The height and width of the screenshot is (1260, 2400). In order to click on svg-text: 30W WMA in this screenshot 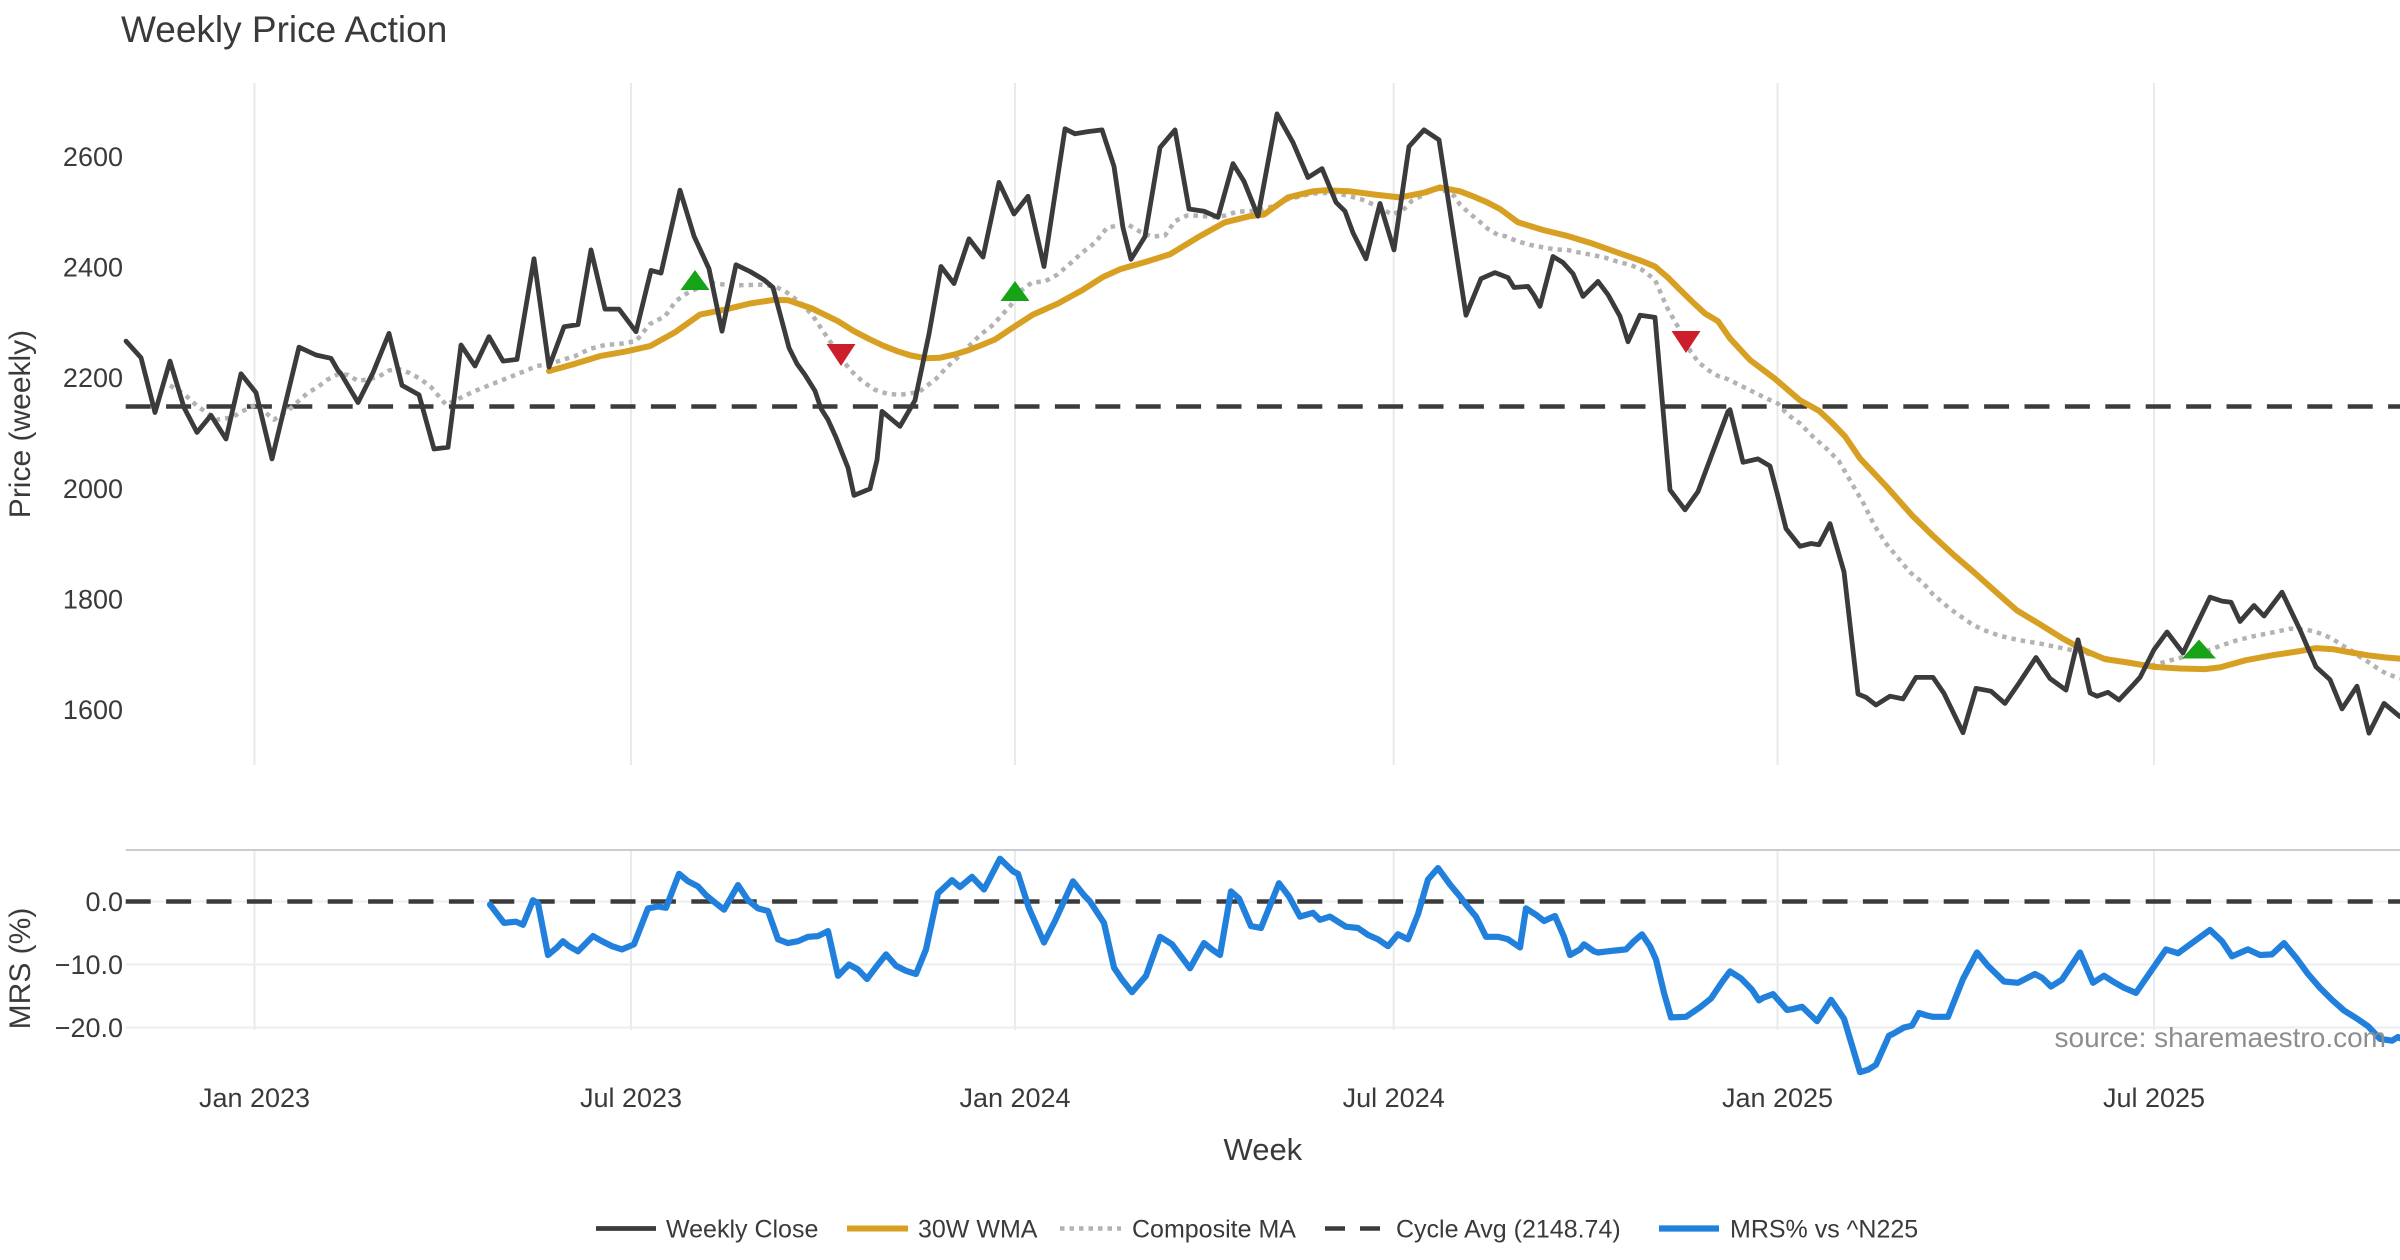, I will do `click(978, 1230)`.